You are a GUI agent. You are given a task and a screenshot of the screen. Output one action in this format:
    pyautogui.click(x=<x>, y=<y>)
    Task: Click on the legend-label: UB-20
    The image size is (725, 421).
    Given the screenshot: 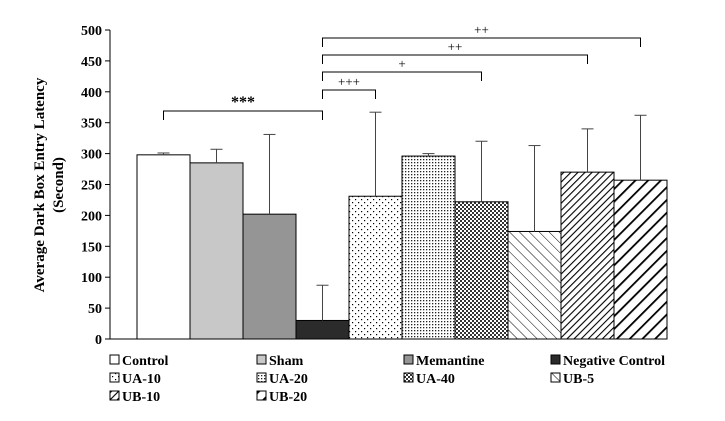 What is the action you would take?
    pyautogui.click(x=288, y=397)
    